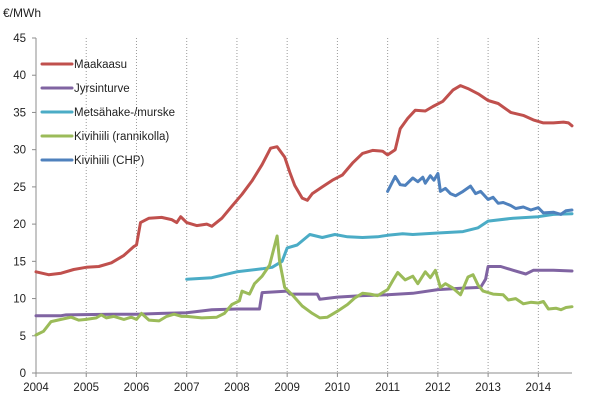 The image size is (605, 416). Describe the element at coordinates (488, 388) in the screenshot. I see `x-tick-label: 2013` at that location.